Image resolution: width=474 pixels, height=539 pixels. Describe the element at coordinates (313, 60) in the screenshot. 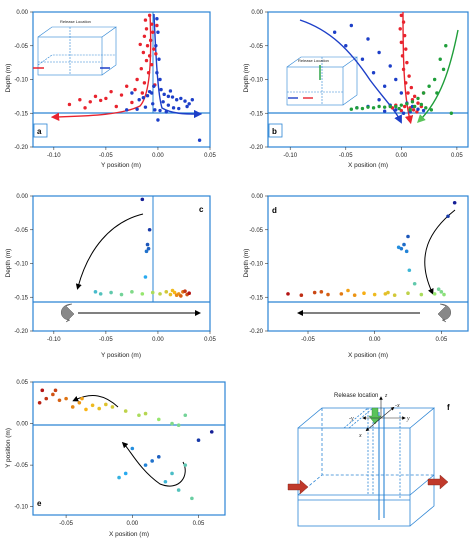

I see `panel-b-inset-label: Release Location` at that location.